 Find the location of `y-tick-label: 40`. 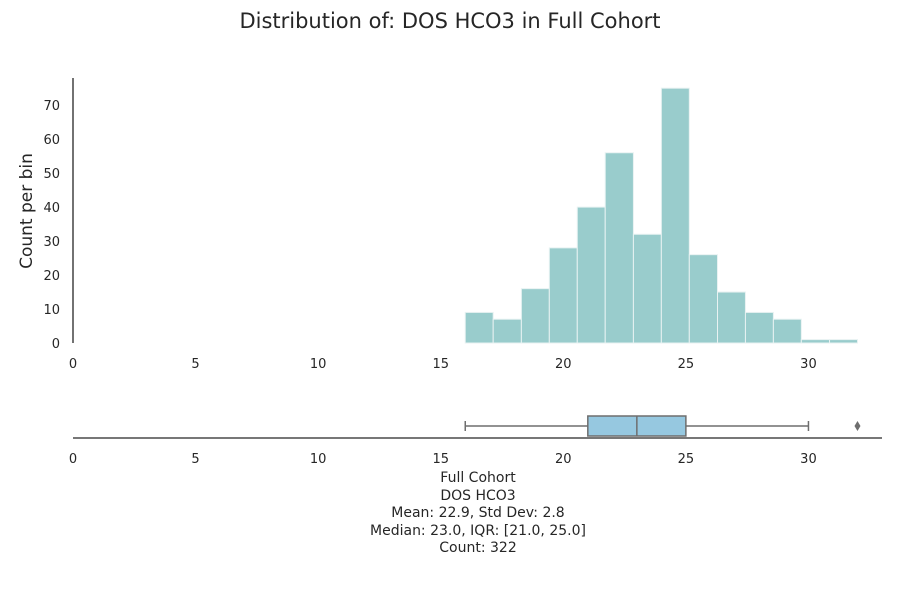

y-tick-label: 40 is located at coordinates (51, 208).